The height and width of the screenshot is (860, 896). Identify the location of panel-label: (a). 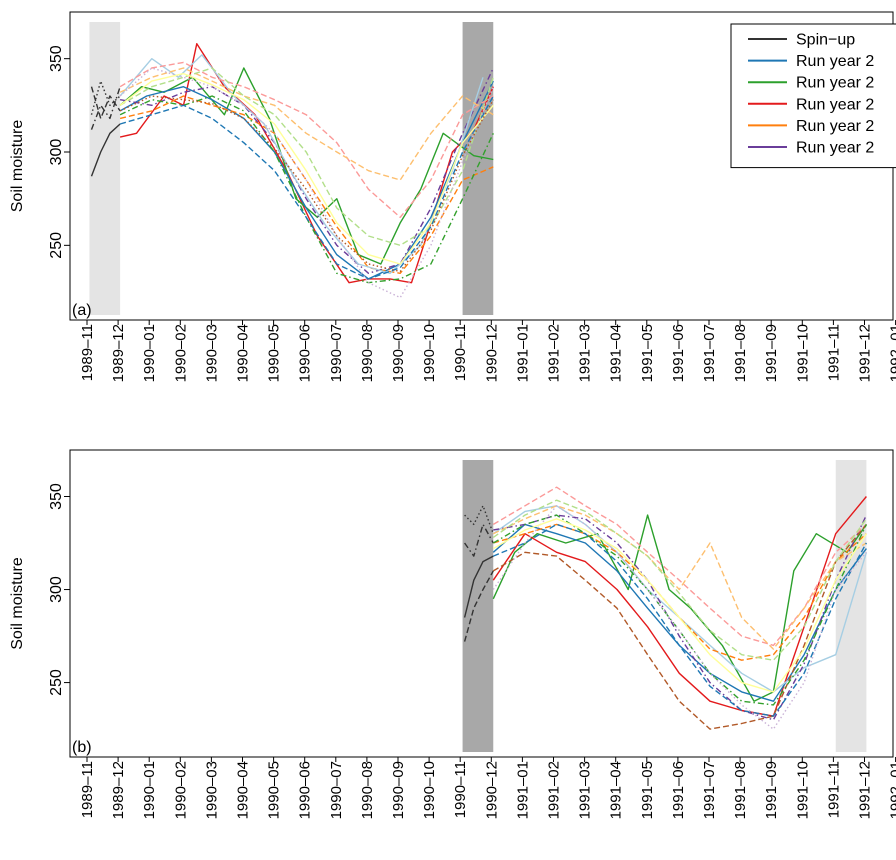
(82, 310).